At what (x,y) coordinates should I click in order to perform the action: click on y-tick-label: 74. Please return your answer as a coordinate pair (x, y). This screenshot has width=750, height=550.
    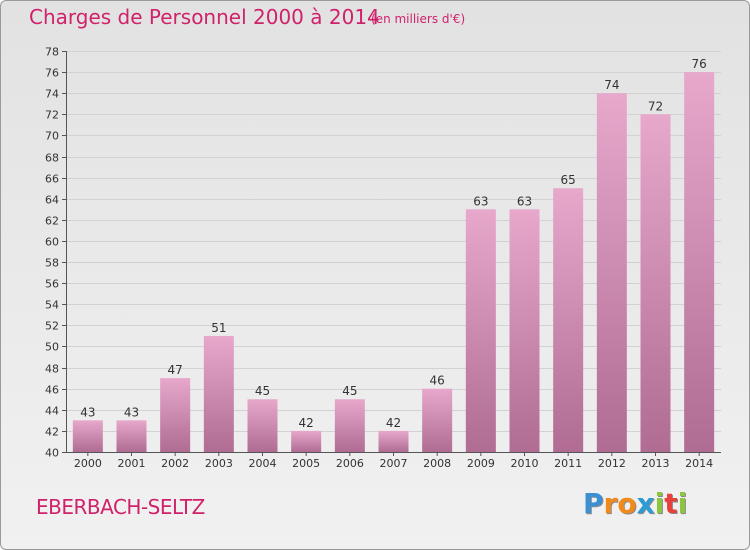
    Looking at the image, I should click on (52, 94).